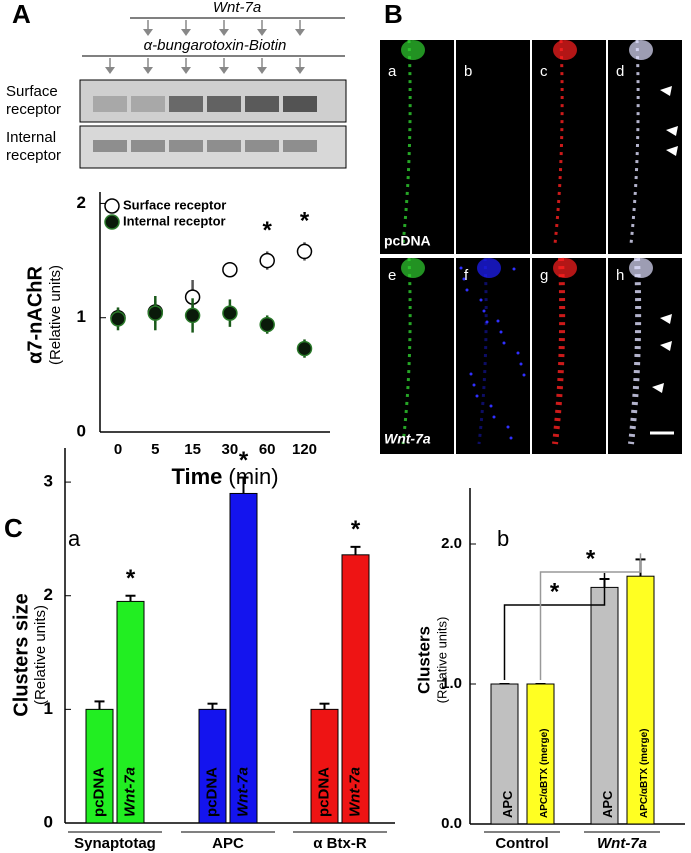  Describe the element at coordinates (48, 708) in the screenshot. I see `y-tick-label: 1` at that location.